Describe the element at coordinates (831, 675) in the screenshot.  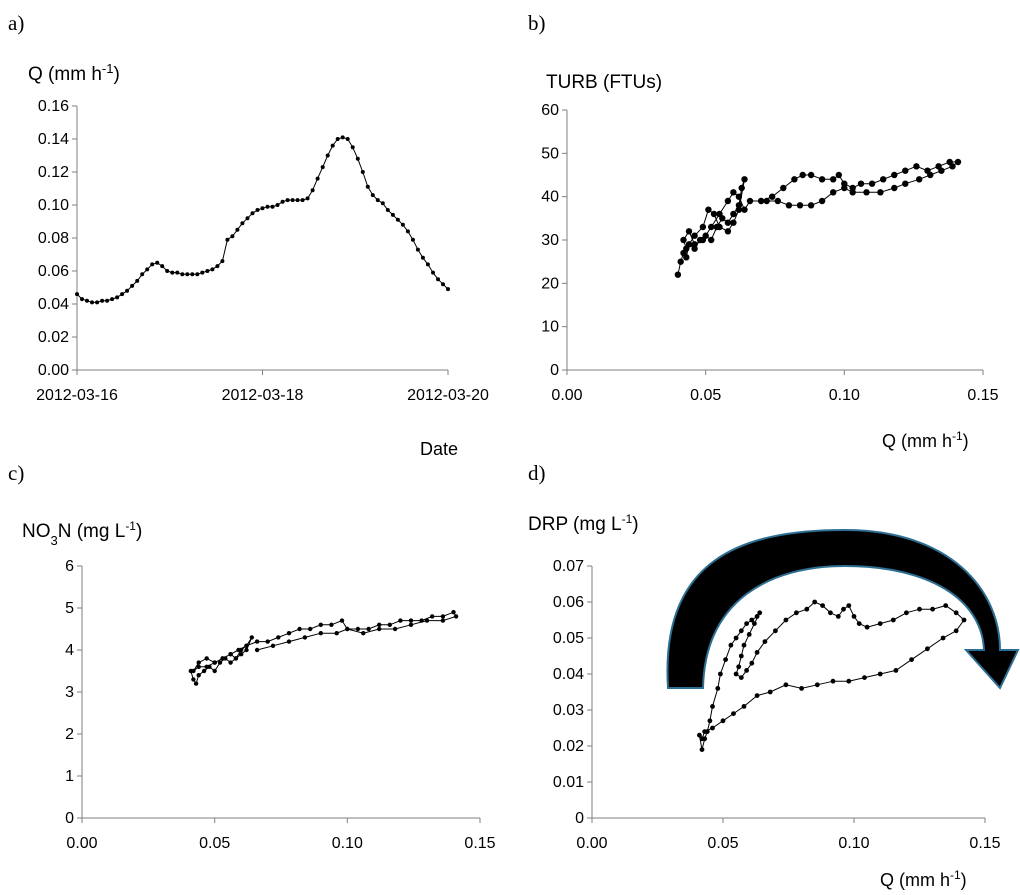
I see `panel-d-series-line` at that location.